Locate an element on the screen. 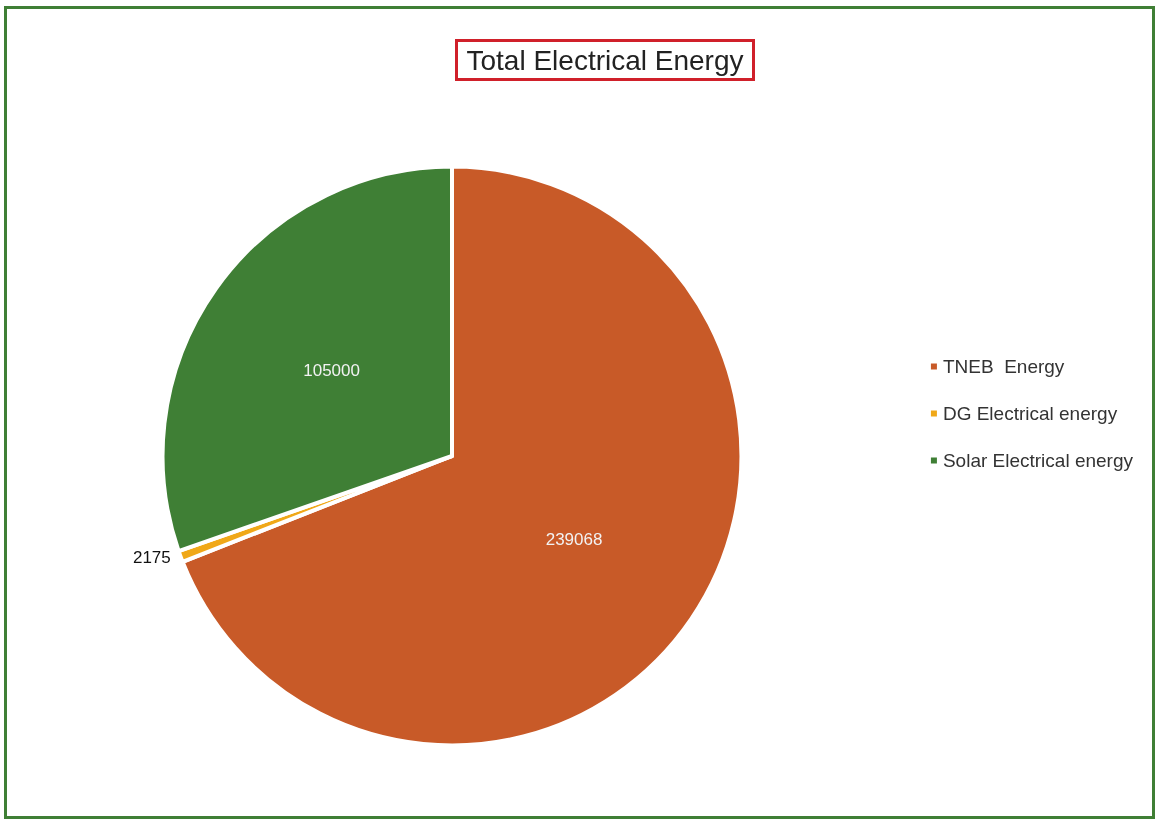 The image size is (1163, 827). legend-label: Solar Electrical energy is located at coordinates (1038, 460).